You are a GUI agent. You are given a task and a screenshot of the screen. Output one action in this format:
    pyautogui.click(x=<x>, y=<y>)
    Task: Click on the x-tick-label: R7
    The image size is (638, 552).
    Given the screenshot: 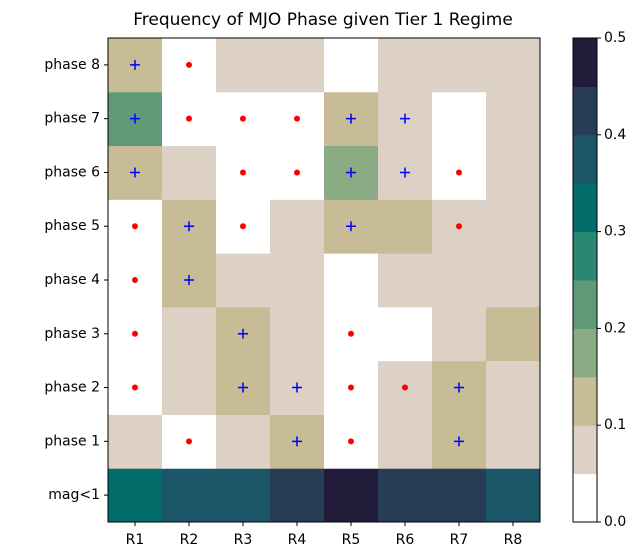 What is the action you would take?
    pyautogui.click(x=459, y=540)
    